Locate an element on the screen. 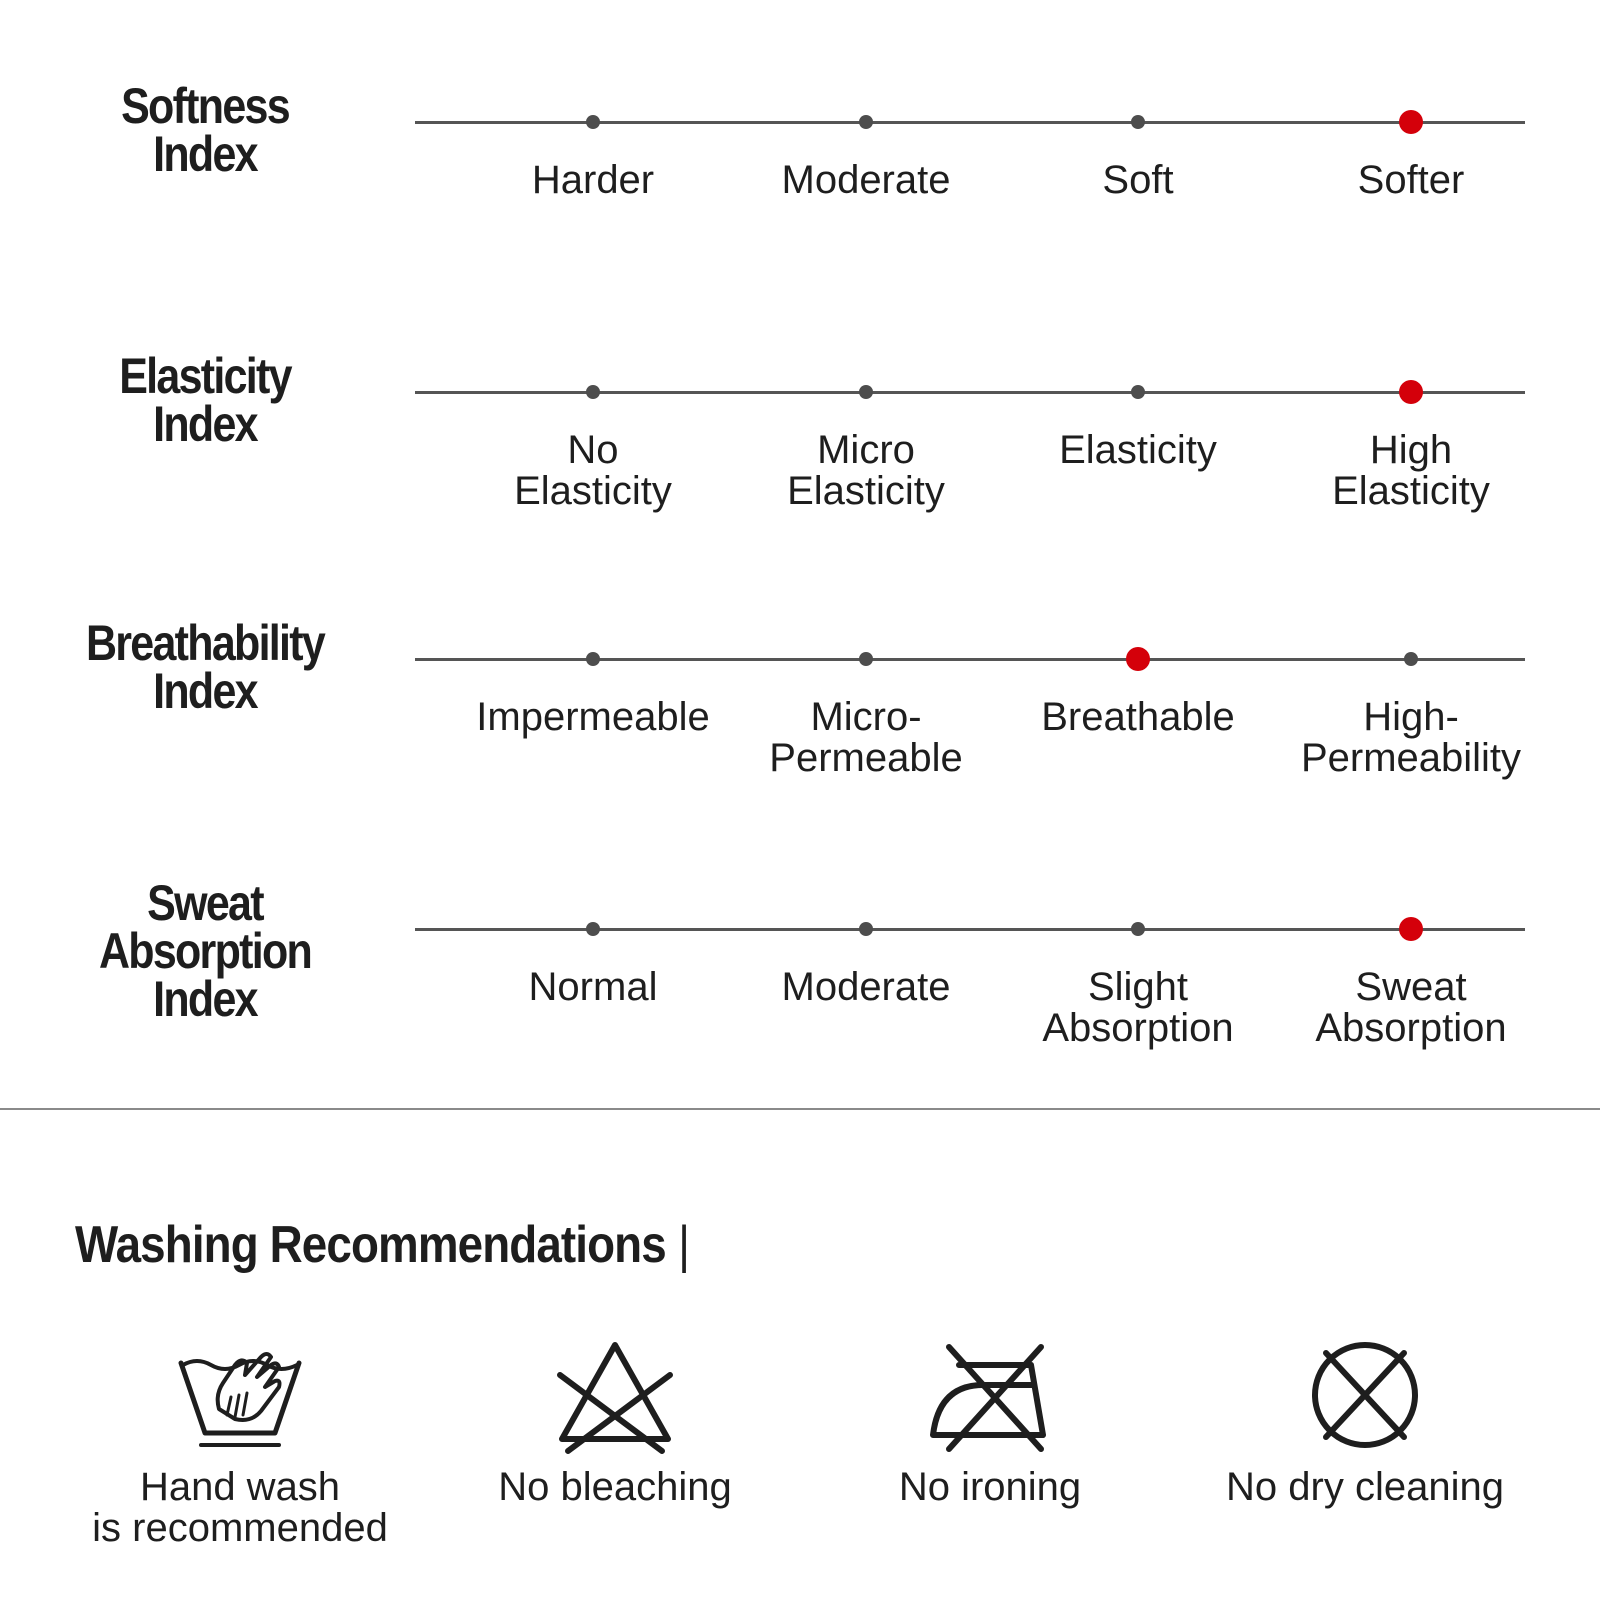 The image size is (1600, 1600). scale-level-label: Breathable is located at coordinates (1138, 717).